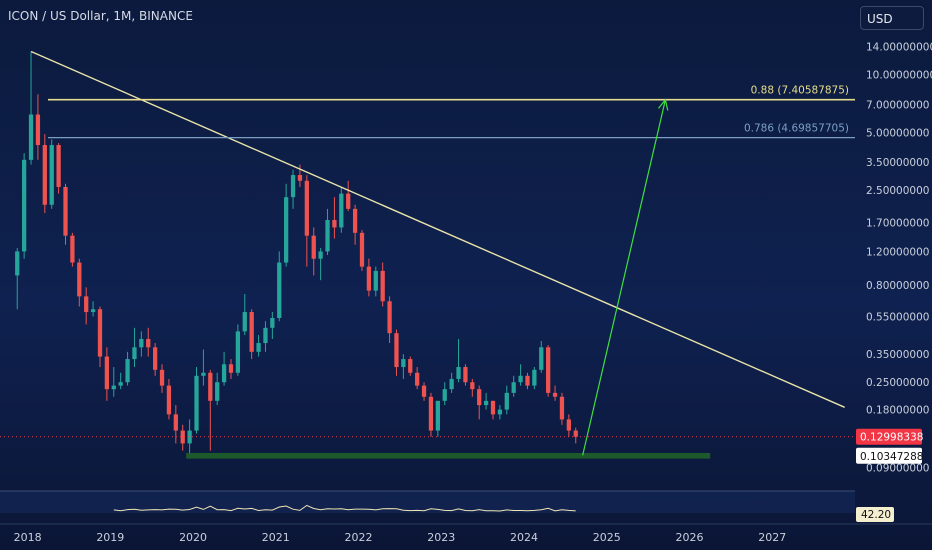 The height and width of the screenshot is (550, 932). What do you see at coordinates (897, 317) in the screenshot?
I see `y-tick-label: 0.55000000` at bounding box center [897, 317].